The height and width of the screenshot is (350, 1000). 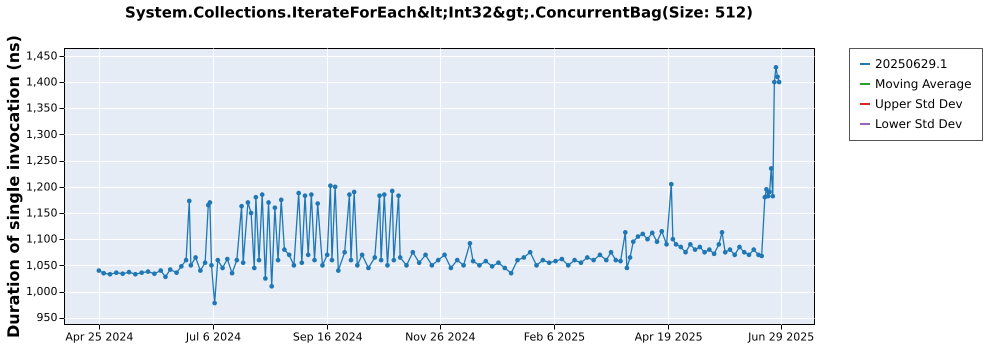 What do you see at coordinates (923, 84) in the screenshot?
I see `legend-label: Moving Average` at bounding box center [923, 84].